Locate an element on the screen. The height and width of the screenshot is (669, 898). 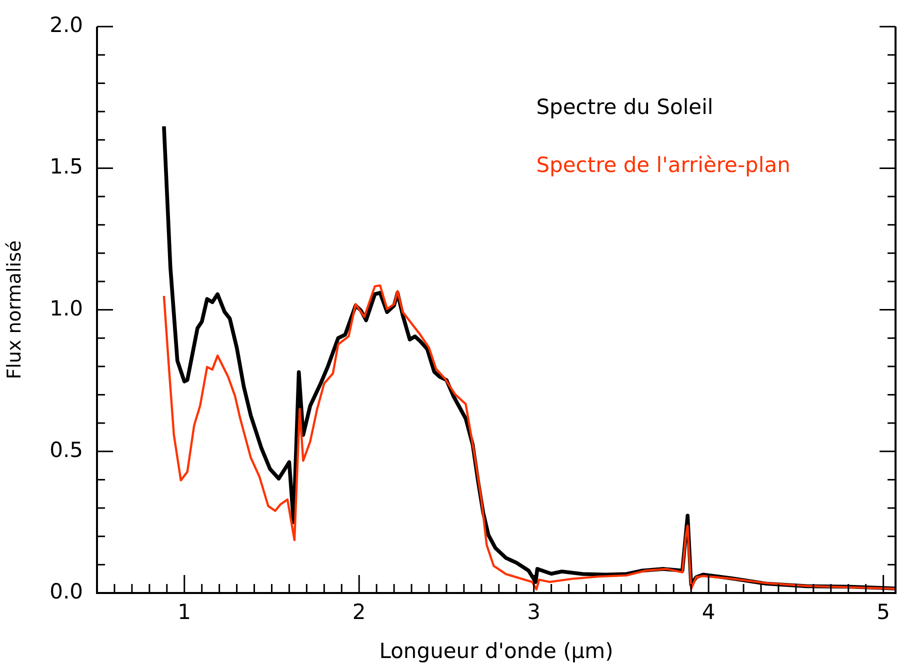
x-tick-label: 5 is located at coordinates (883, 612).